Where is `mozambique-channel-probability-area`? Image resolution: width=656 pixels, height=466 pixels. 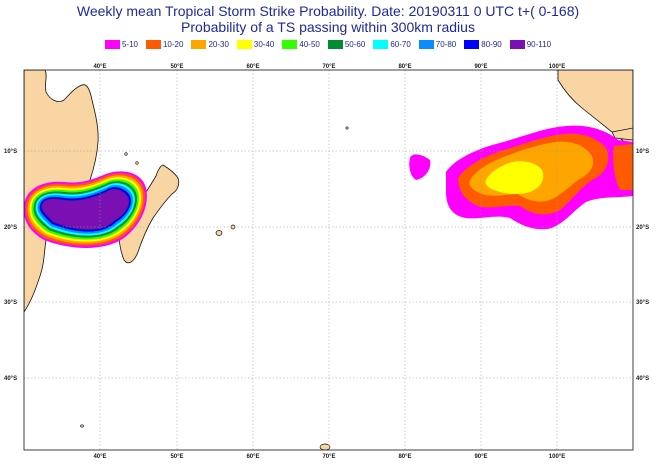 mozambique-channel-probability-area is located at coordinates (85, 209).